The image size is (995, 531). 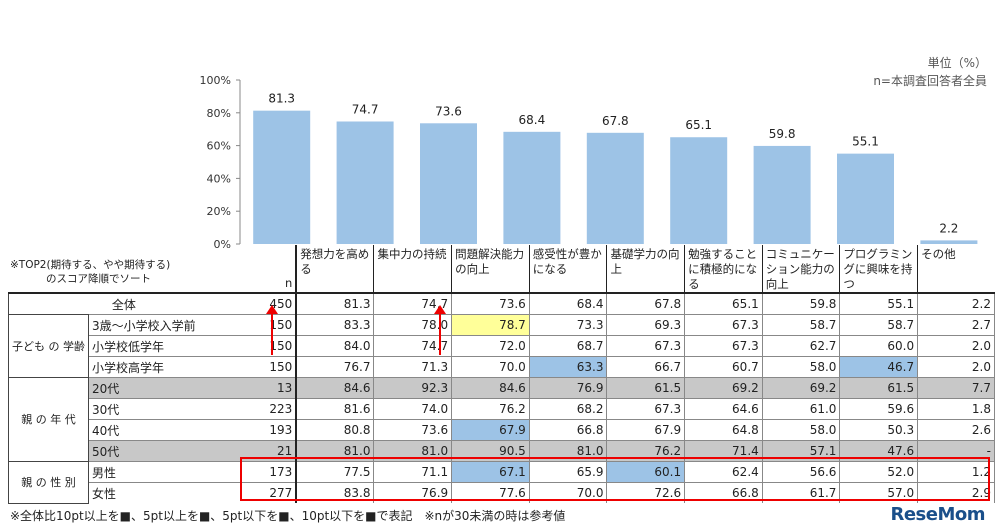 I want to click on y-tick-label: 20%, so click(x=219, y=211).